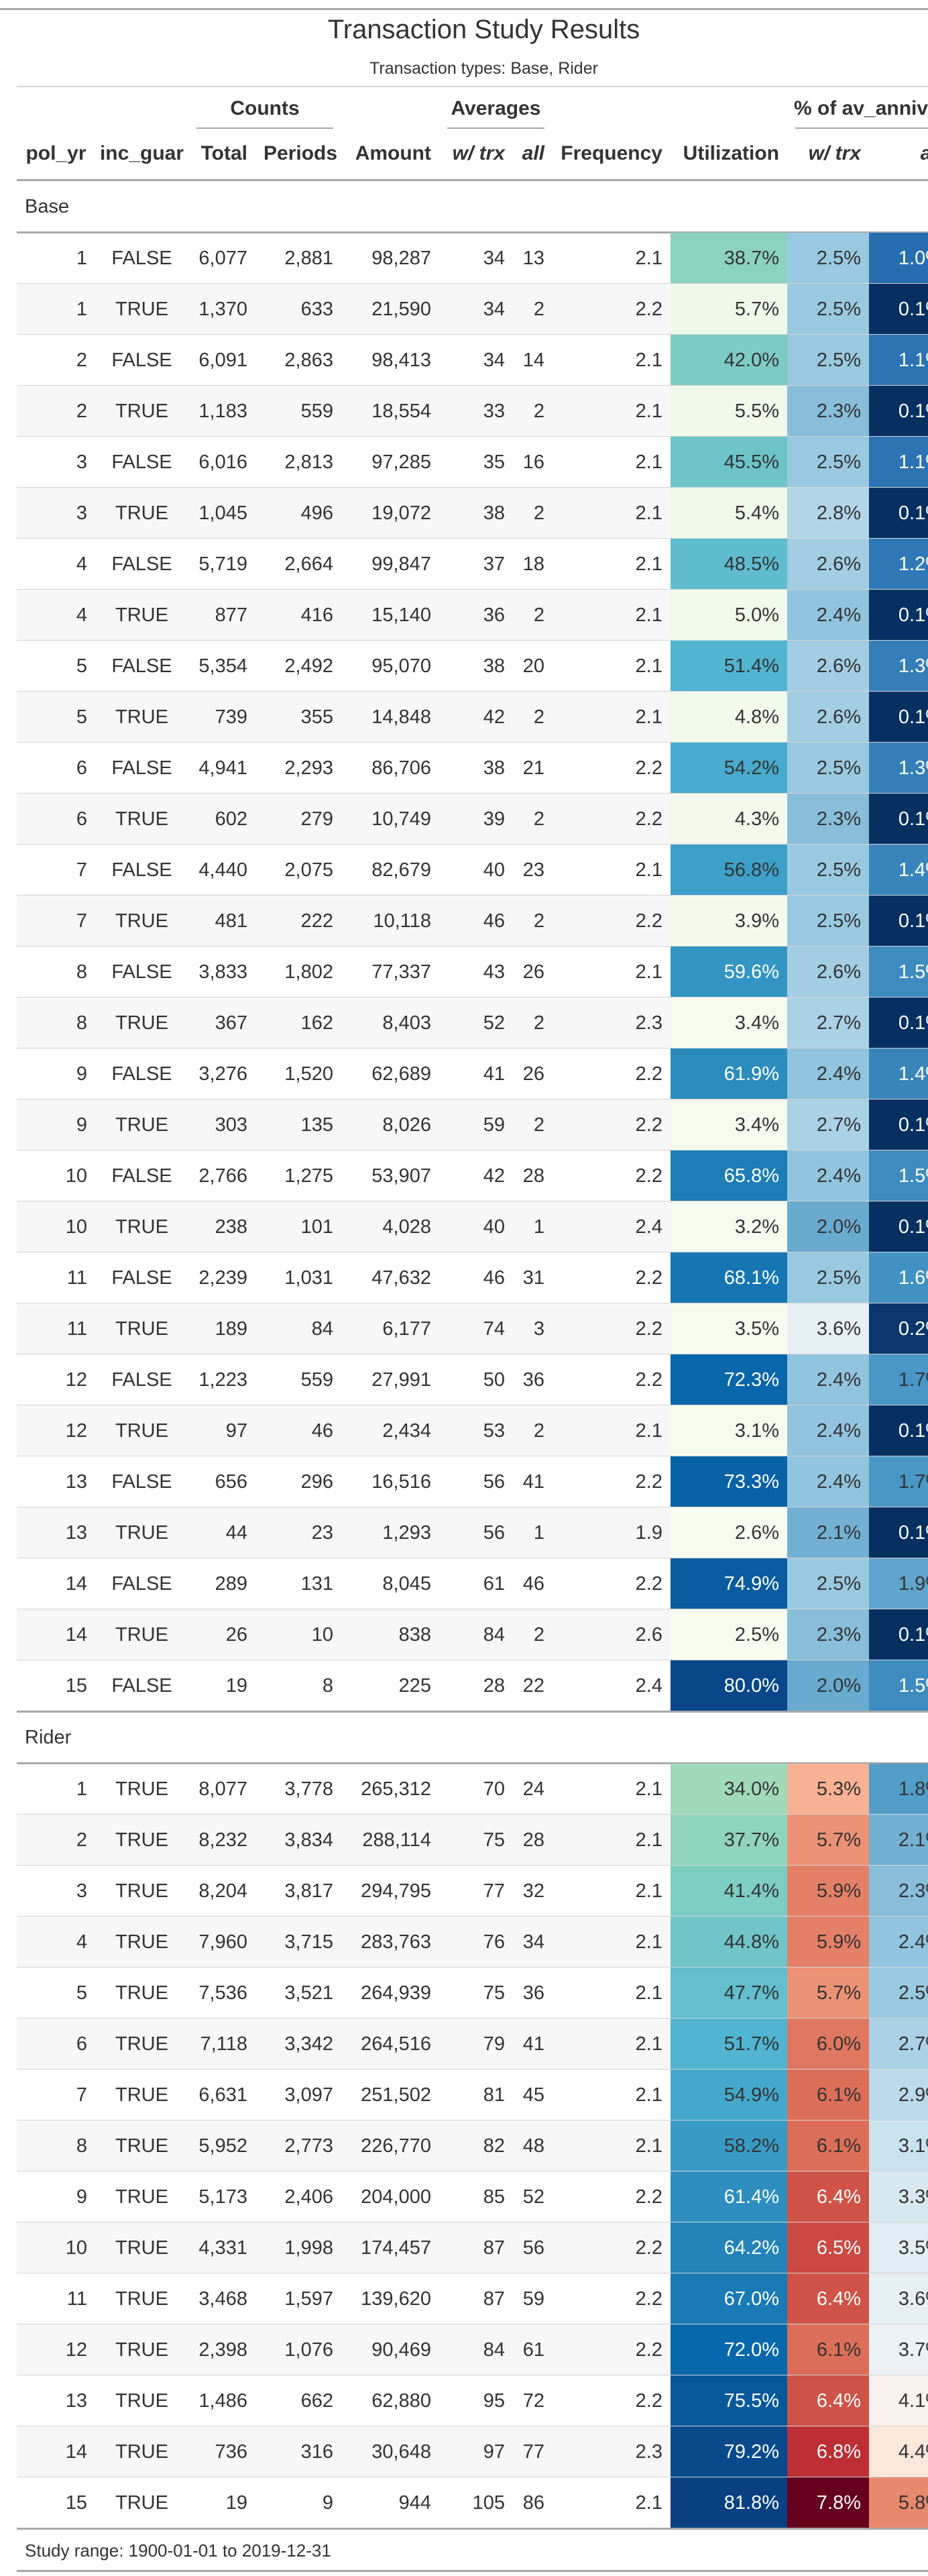 Image resolution: width=928 pixels, height=2576 pixels. What do you see at coordinates (729, 1789) in the screenshot?
I see `table-cell: 34.0%` at bounding box center [729, 1789].